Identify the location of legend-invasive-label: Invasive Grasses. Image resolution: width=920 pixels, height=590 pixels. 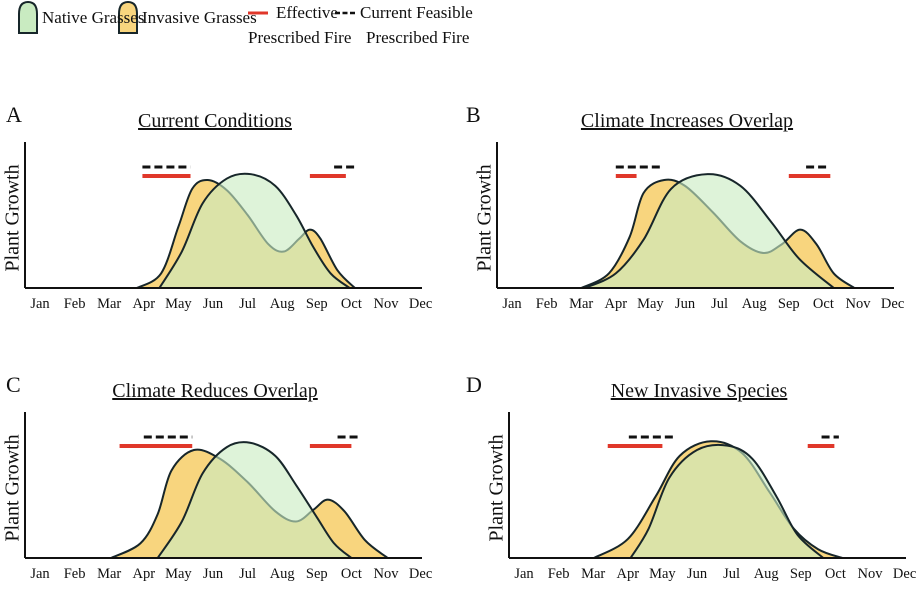
(199, 17).